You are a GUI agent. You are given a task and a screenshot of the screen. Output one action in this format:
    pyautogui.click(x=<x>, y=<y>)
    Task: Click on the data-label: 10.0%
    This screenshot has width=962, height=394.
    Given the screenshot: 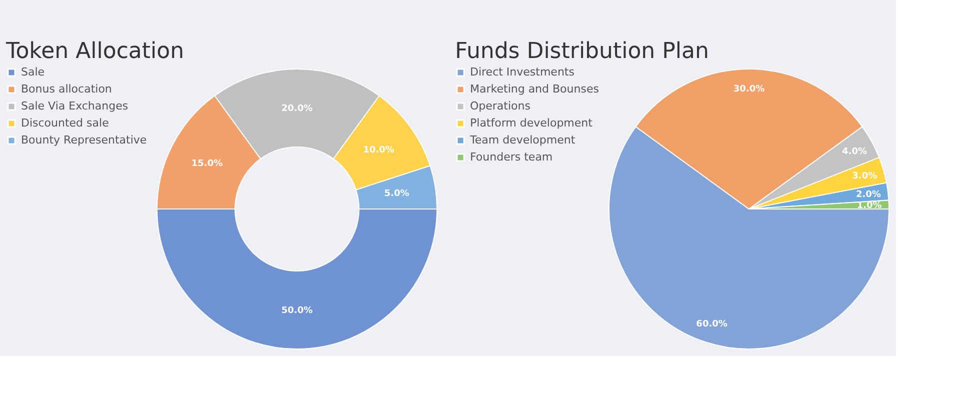 What is the action you would take?
    pyautogui.click(x=378, y=151)
    